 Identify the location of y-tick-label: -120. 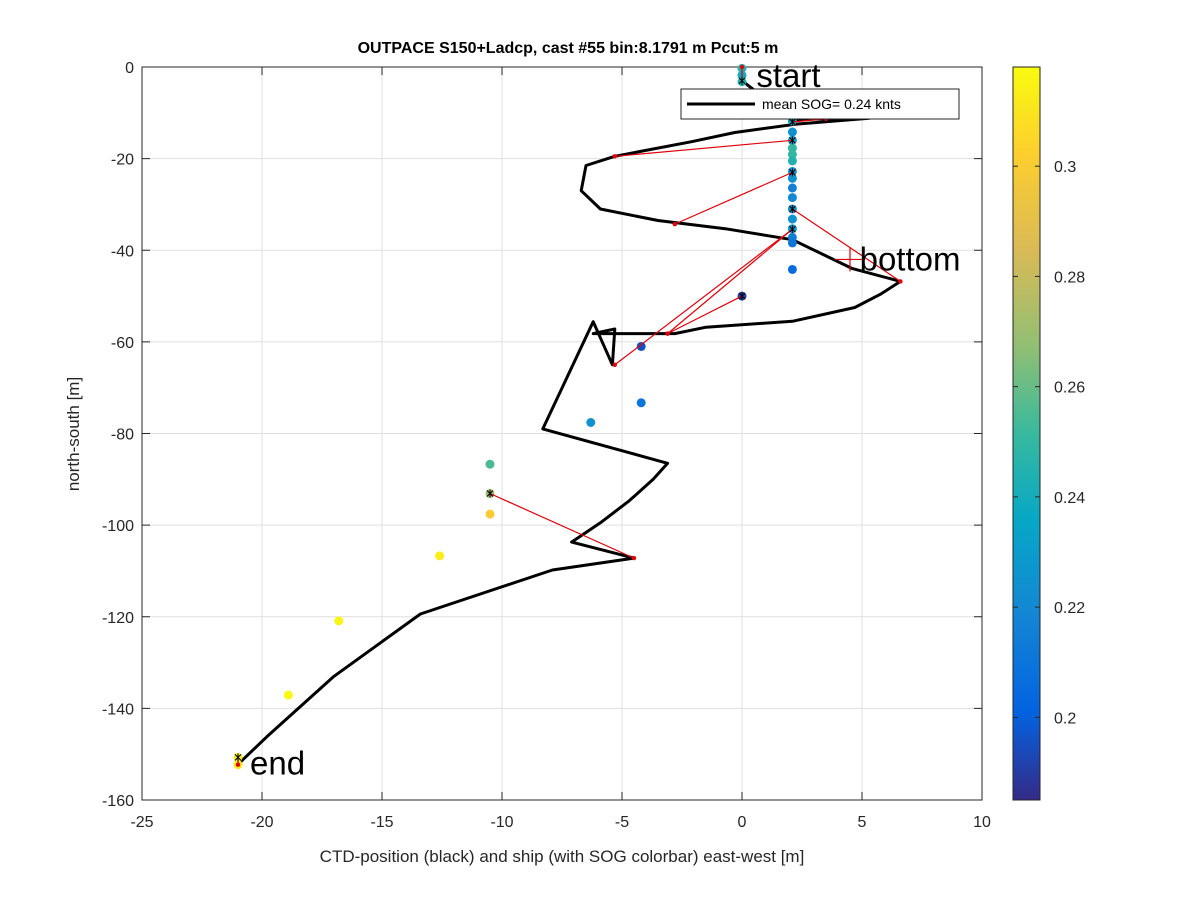
(118, 618).